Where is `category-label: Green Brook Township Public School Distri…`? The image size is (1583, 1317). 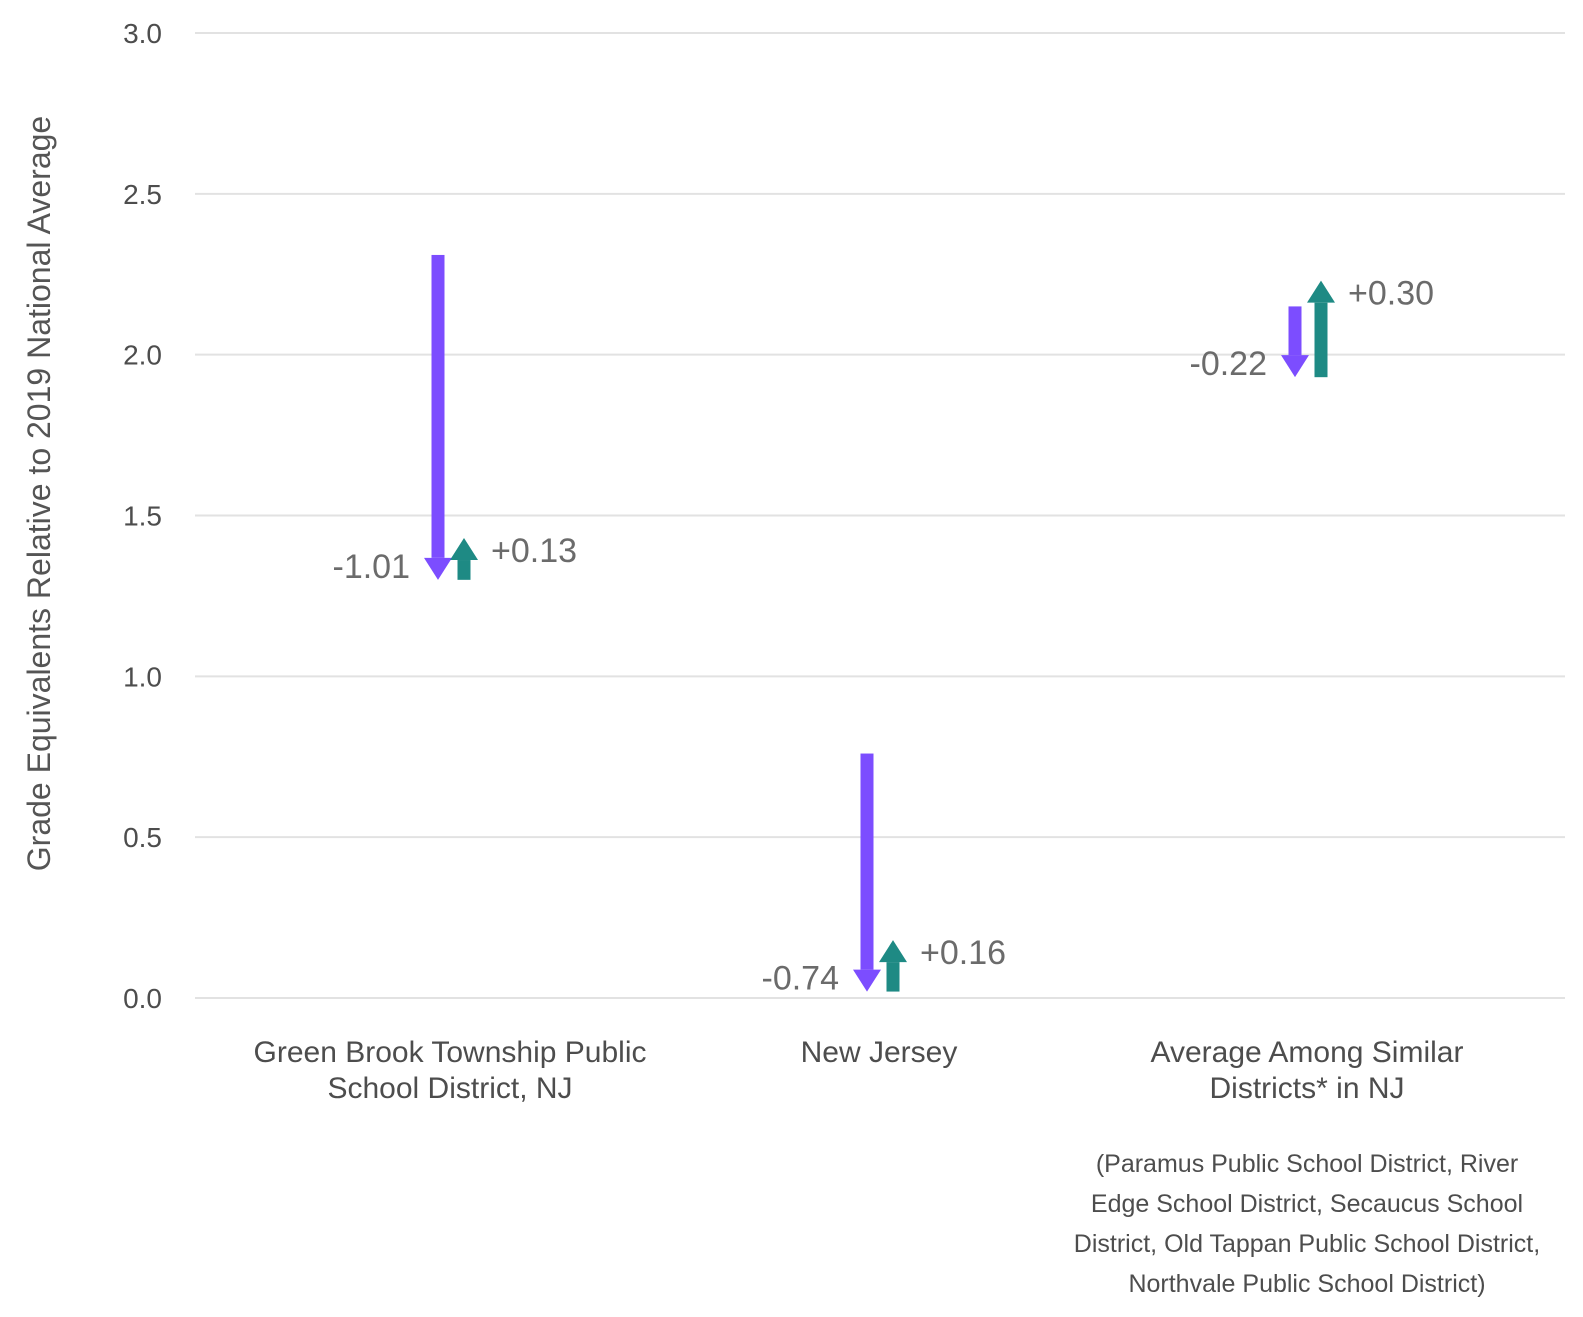 category-label: Green Brook Township Public School Distri… is located at coordinates (450, 1070).